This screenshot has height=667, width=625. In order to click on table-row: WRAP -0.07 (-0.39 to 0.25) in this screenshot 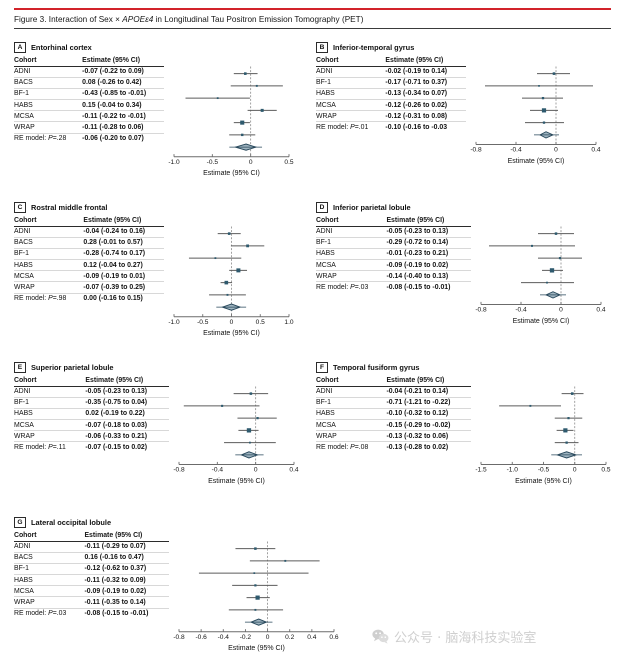, I will do `click(89, 287)`.